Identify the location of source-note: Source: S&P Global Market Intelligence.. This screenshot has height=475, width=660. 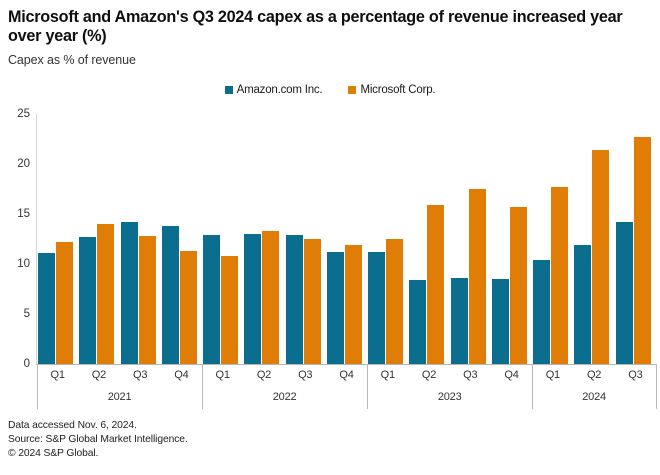
(98, 439).